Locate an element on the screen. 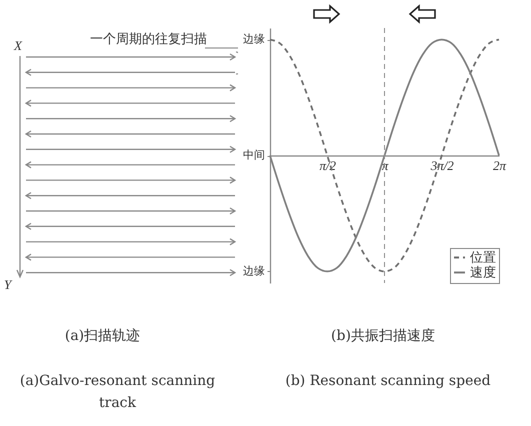  text: 一个周期的往复扫描 is located at coordinates (148, 38).